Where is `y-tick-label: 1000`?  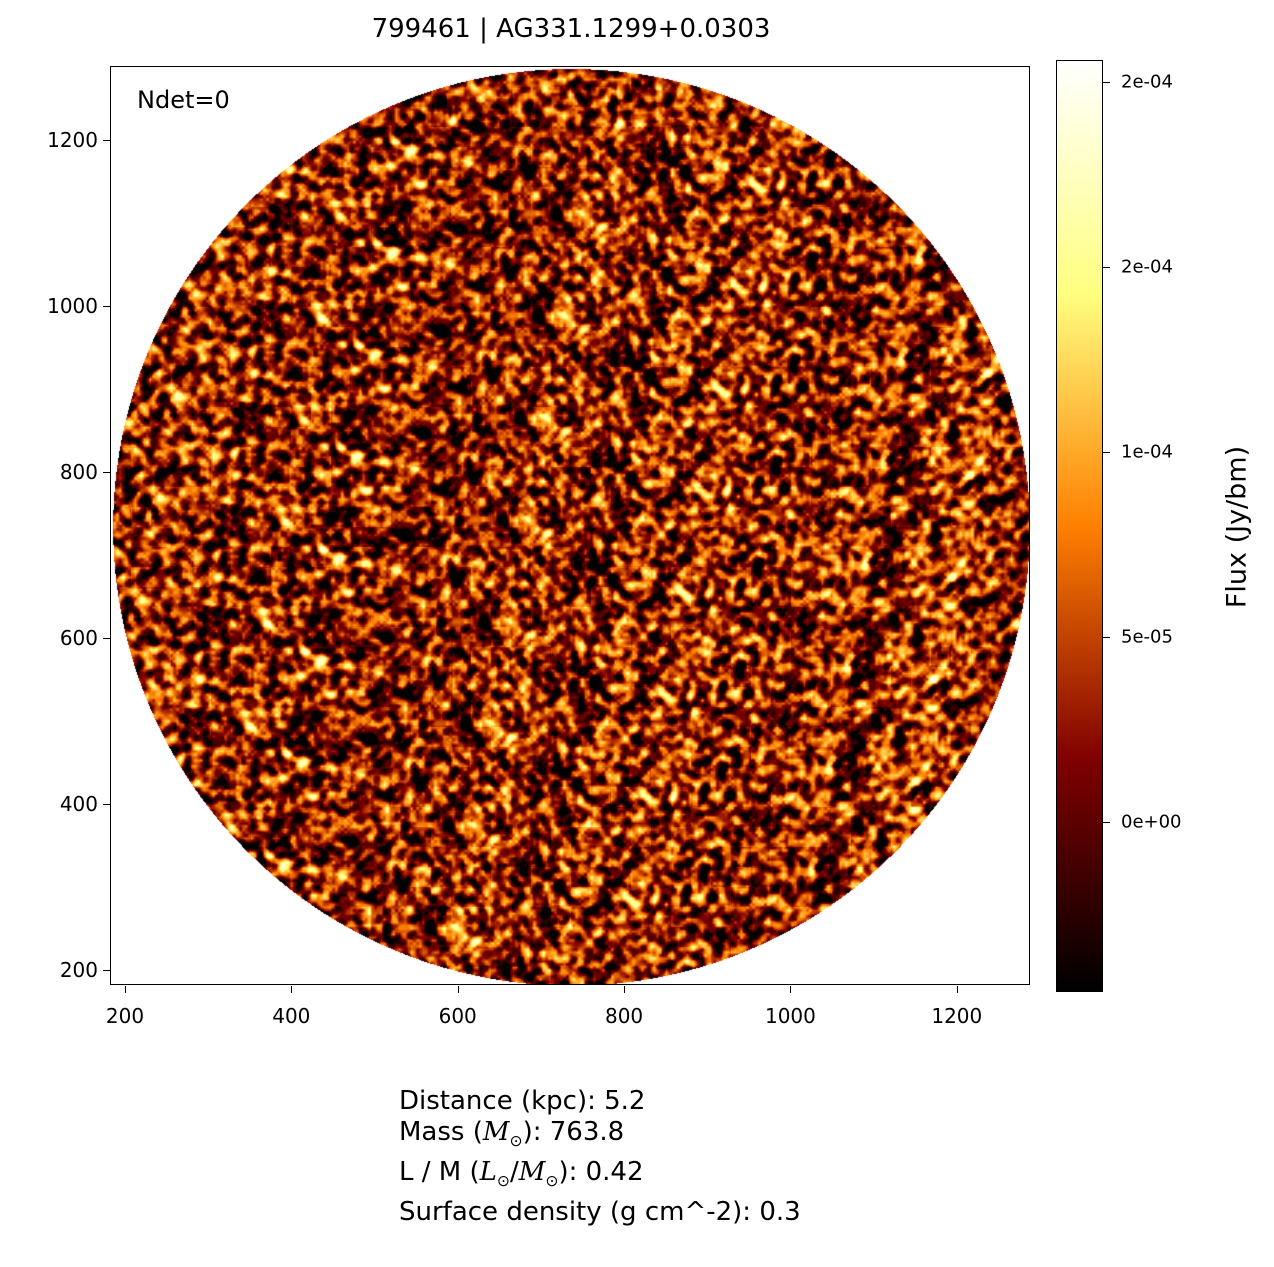 y-tick-label: 1000 is located at coordinates (72, 305).